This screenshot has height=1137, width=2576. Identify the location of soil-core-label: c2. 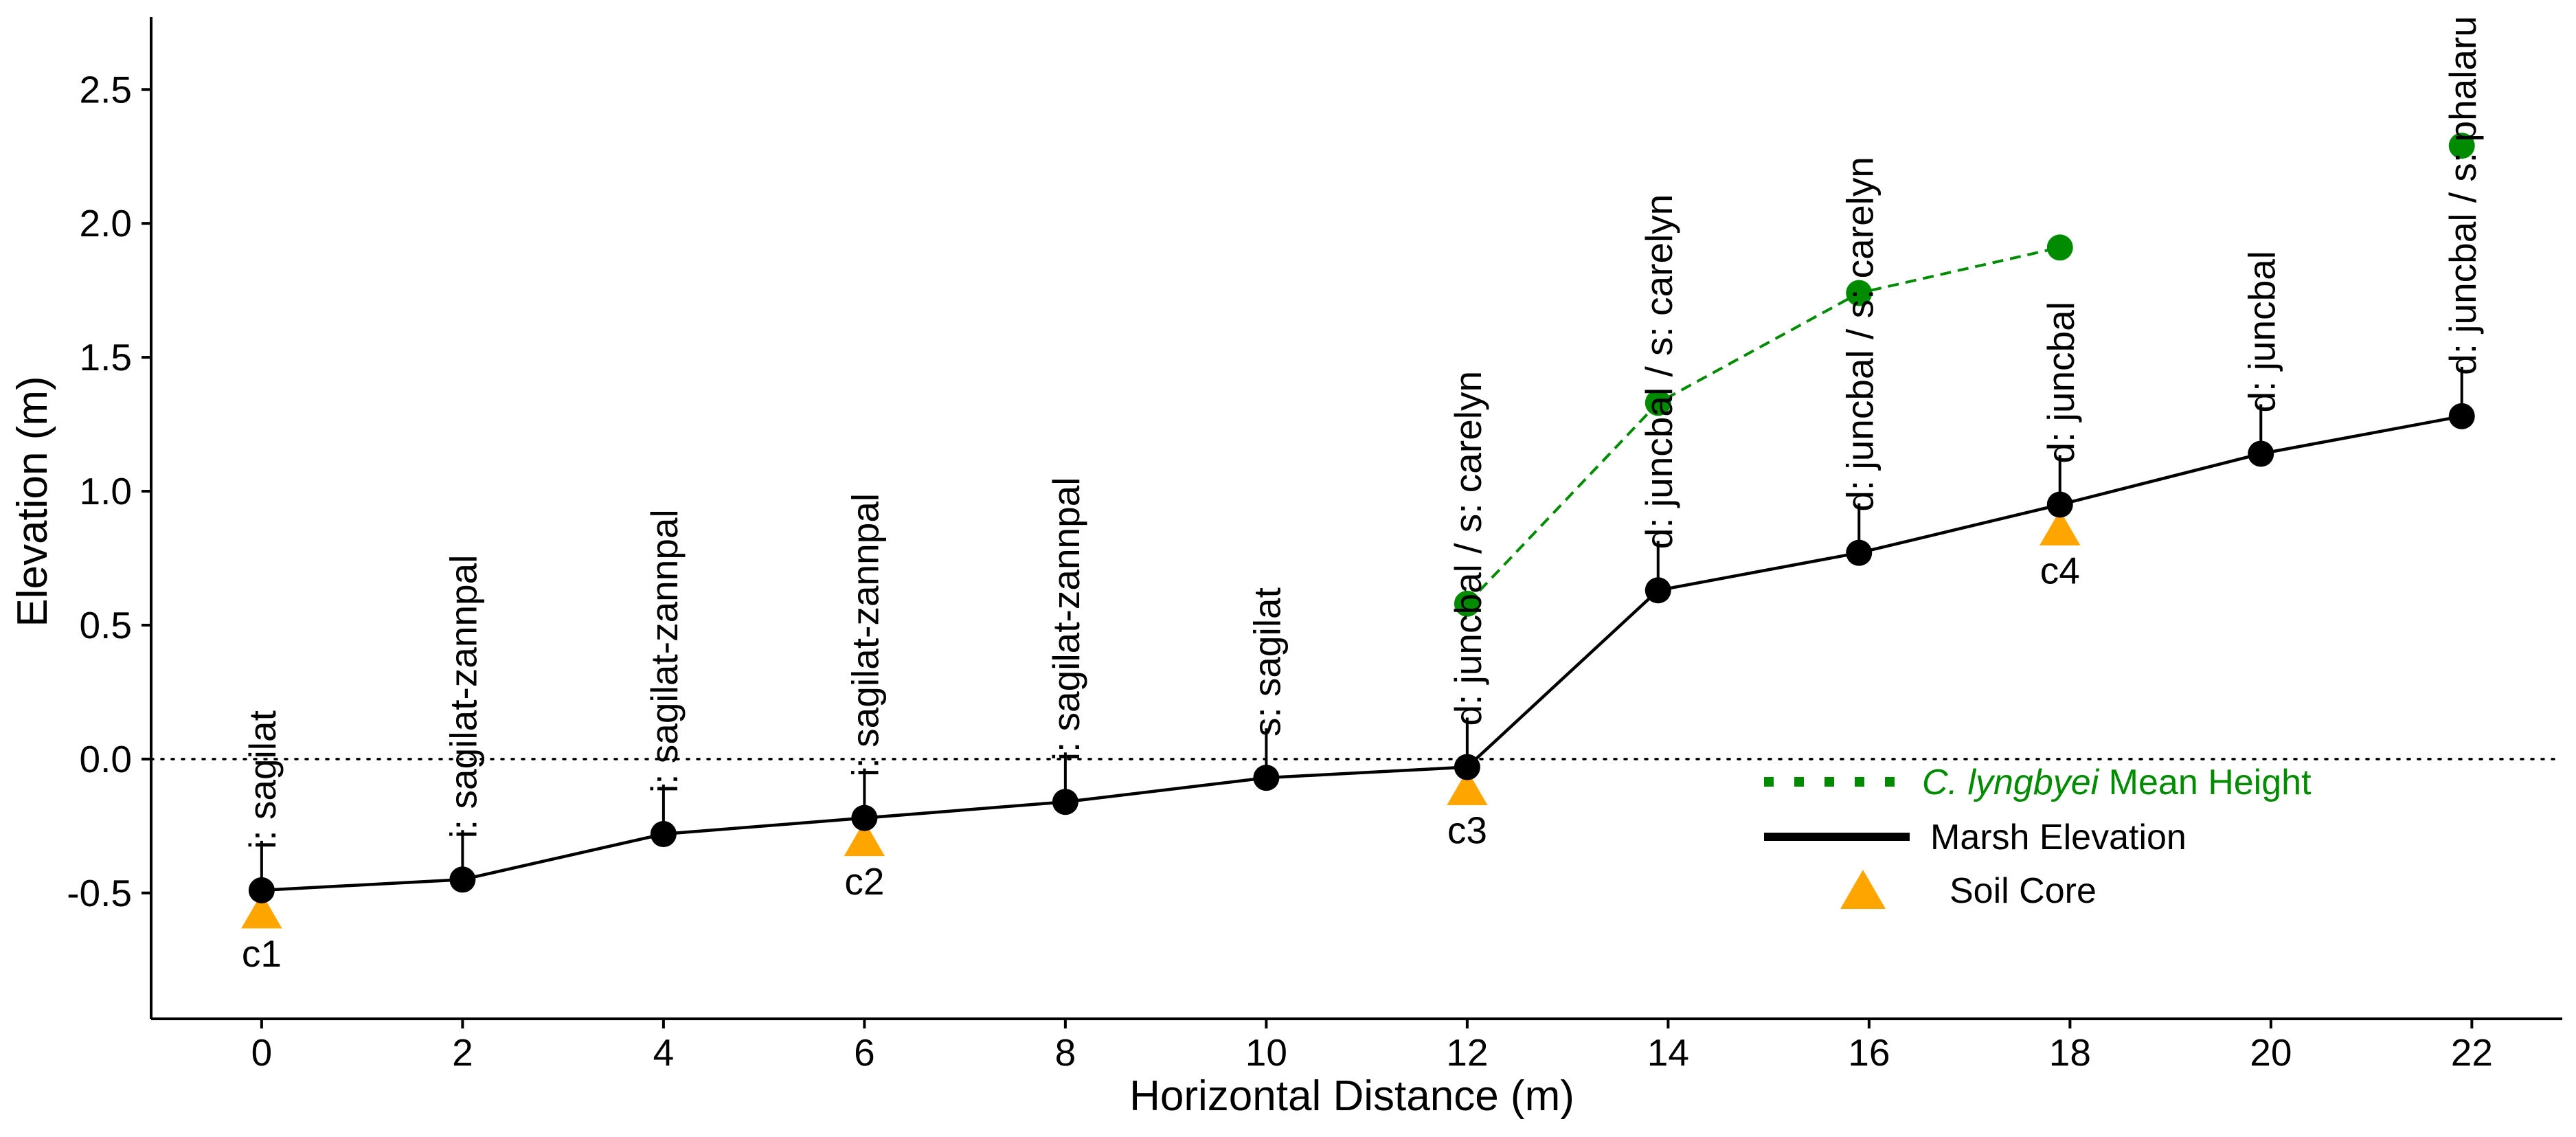
(864, 881).